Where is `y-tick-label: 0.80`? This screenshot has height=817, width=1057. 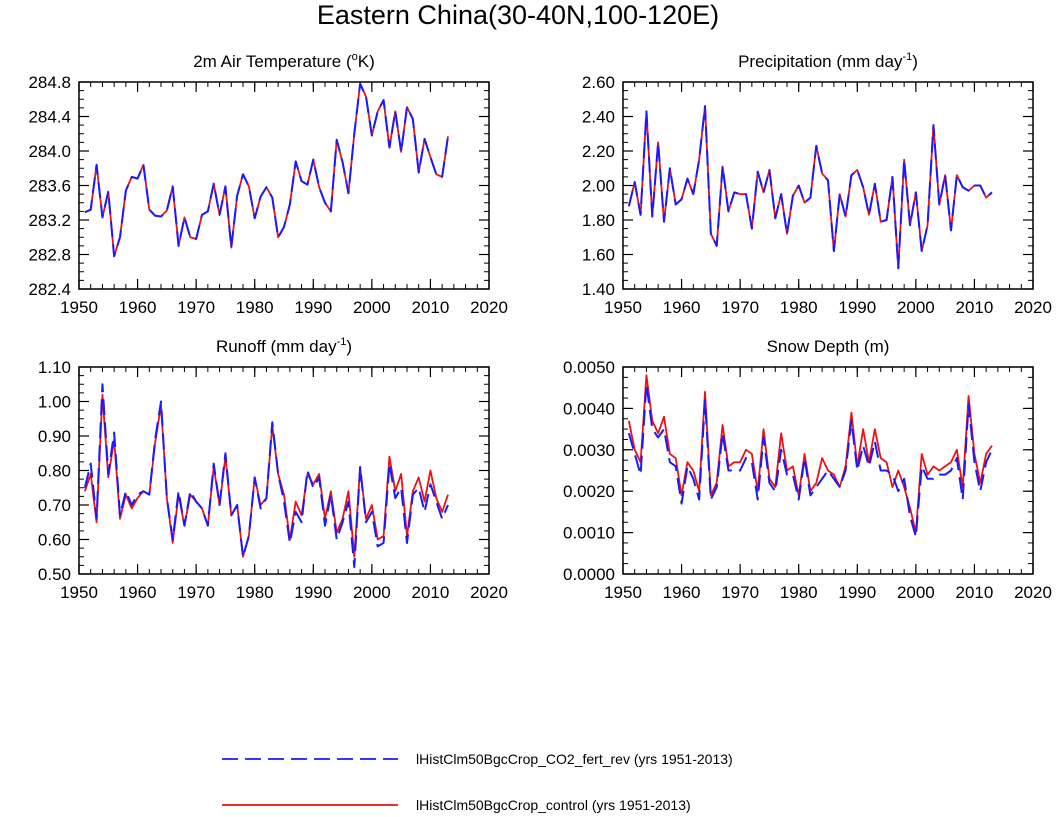 y-tick-label: 0.80 is located at coordinates (54, 471).